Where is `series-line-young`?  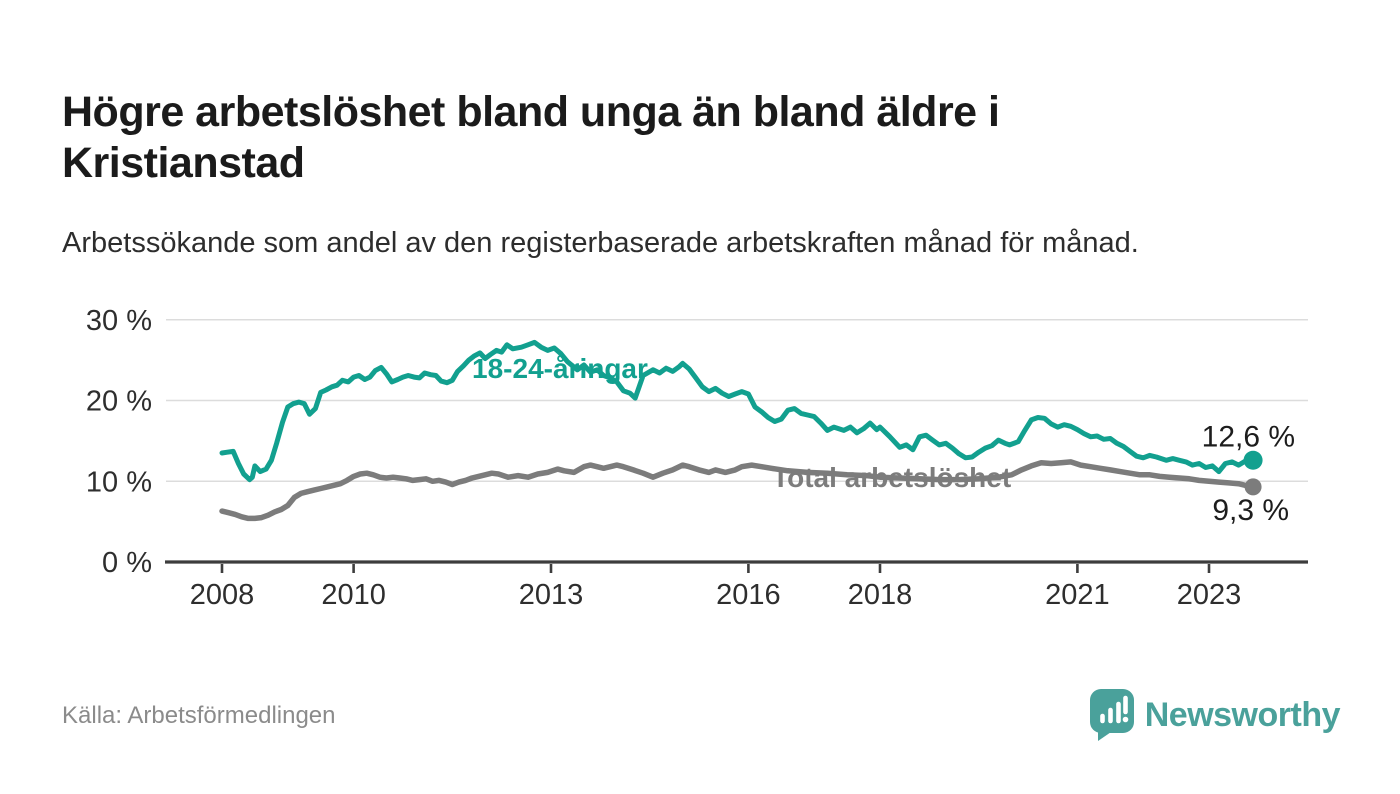 series-line-young is located at coordinates (737, 411).